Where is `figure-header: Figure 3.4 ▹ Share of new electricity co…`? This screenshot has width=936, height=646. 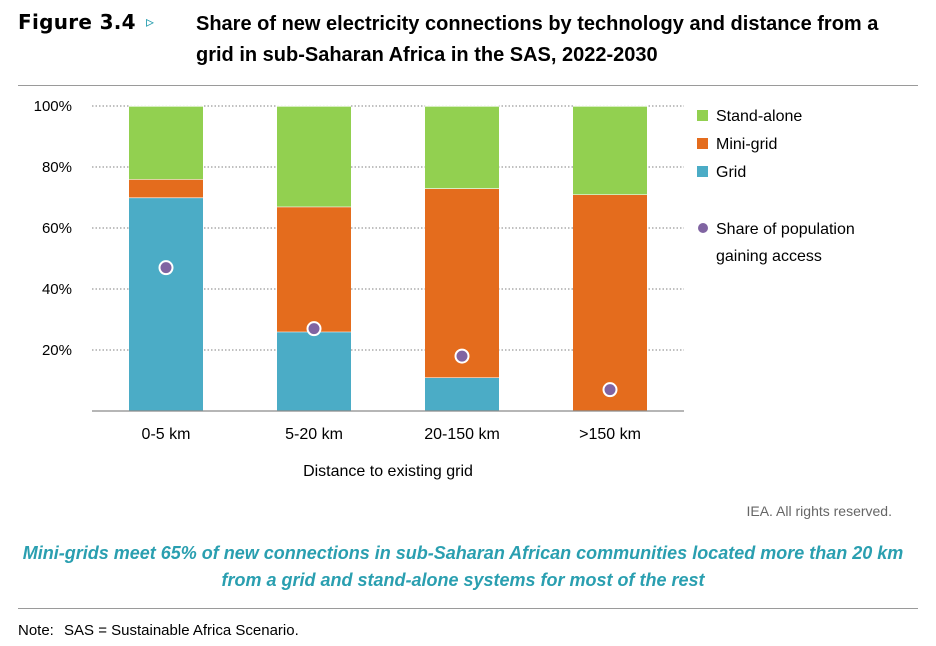
figure-header: Figure 3.4 ▹ Share of new electricity co… is located at coordinates (468, 41).